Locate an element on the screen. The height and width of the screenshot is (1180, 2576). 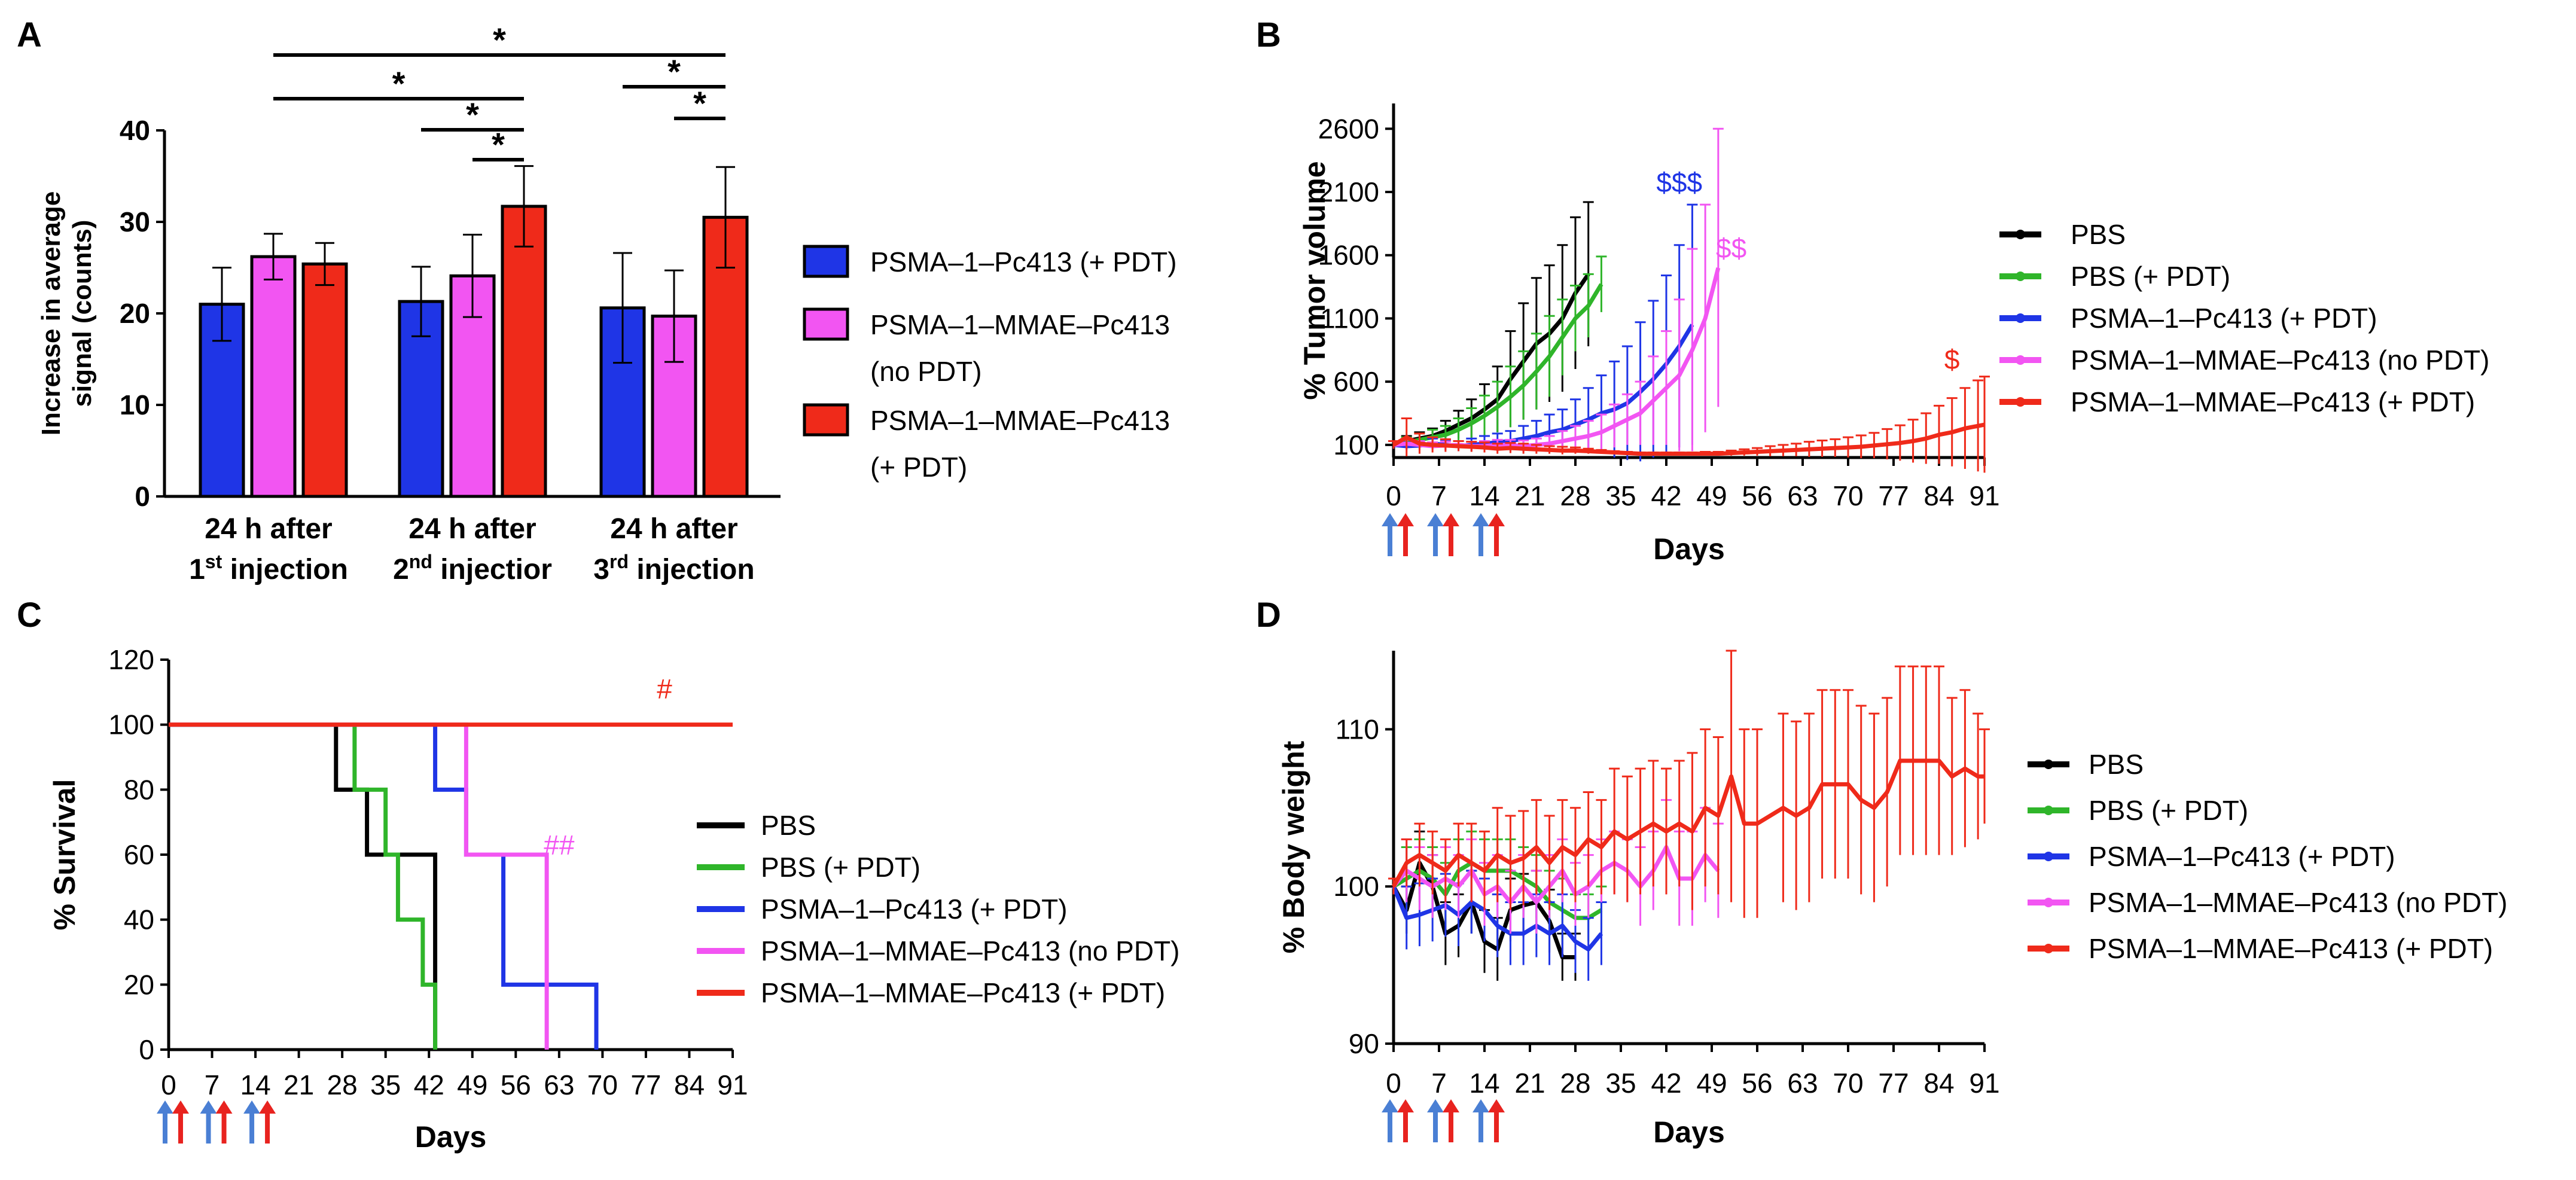
survival-curve-psma-1-pc413-pdt is located at coordinates (384, 886).